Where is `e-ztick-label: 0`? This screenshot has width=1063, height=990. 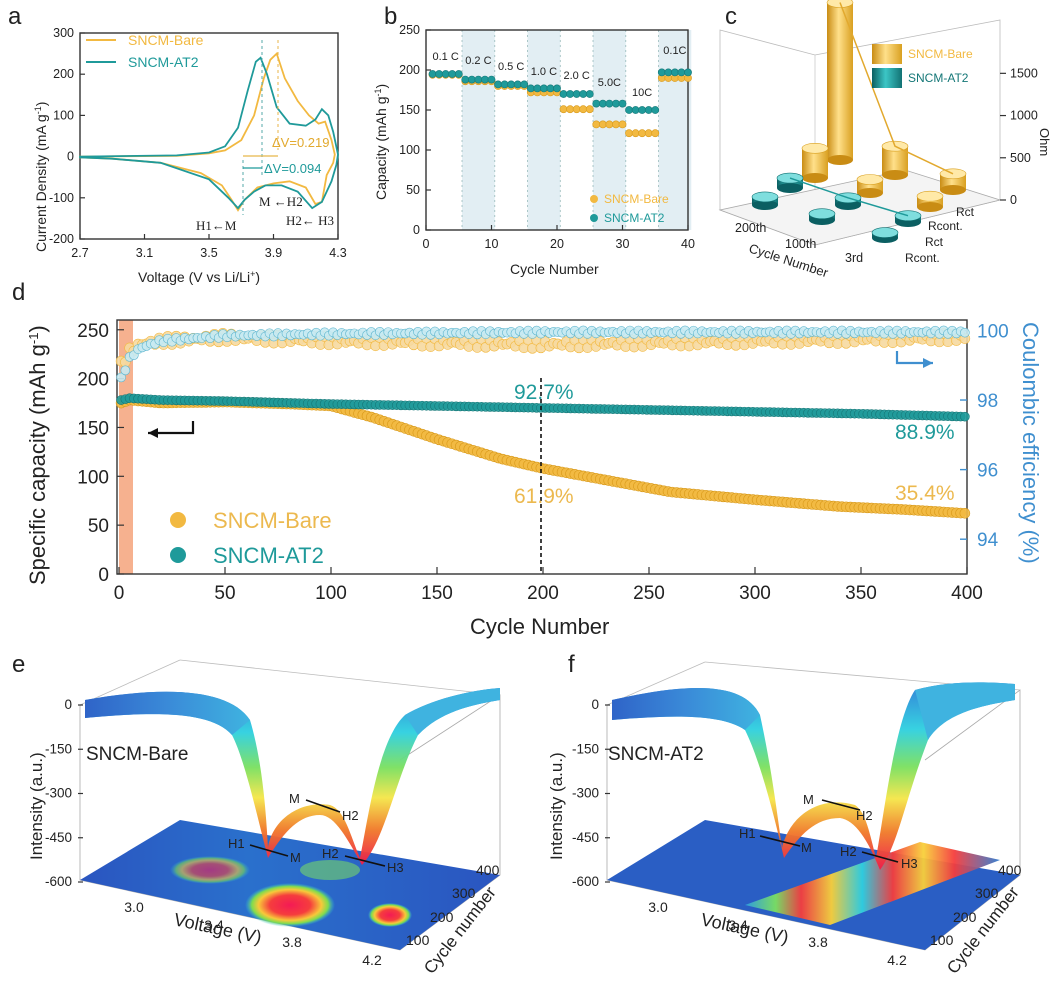
e-ztick-label: 0 is located at coordinates (68, 704).